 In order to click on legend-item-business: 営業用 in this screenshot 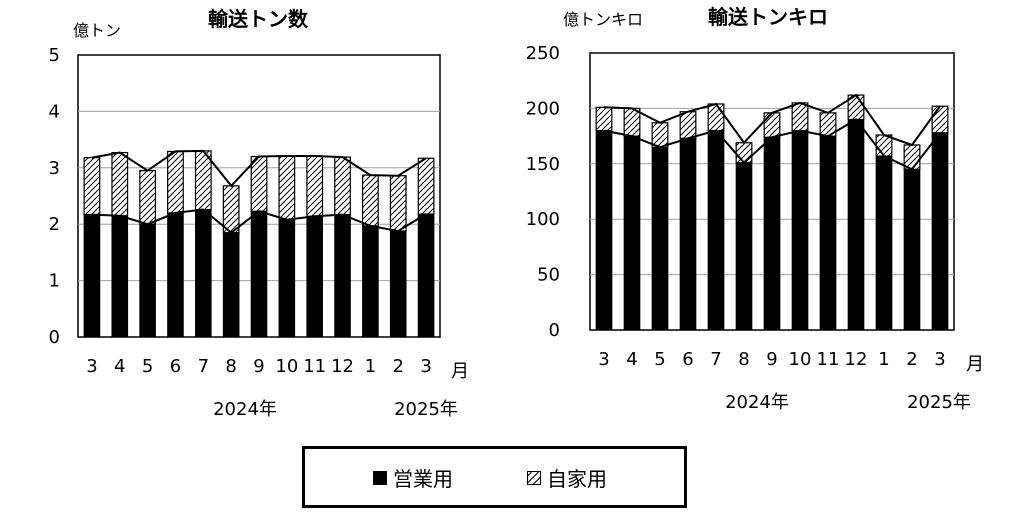, I will do `click(413, 477)`.